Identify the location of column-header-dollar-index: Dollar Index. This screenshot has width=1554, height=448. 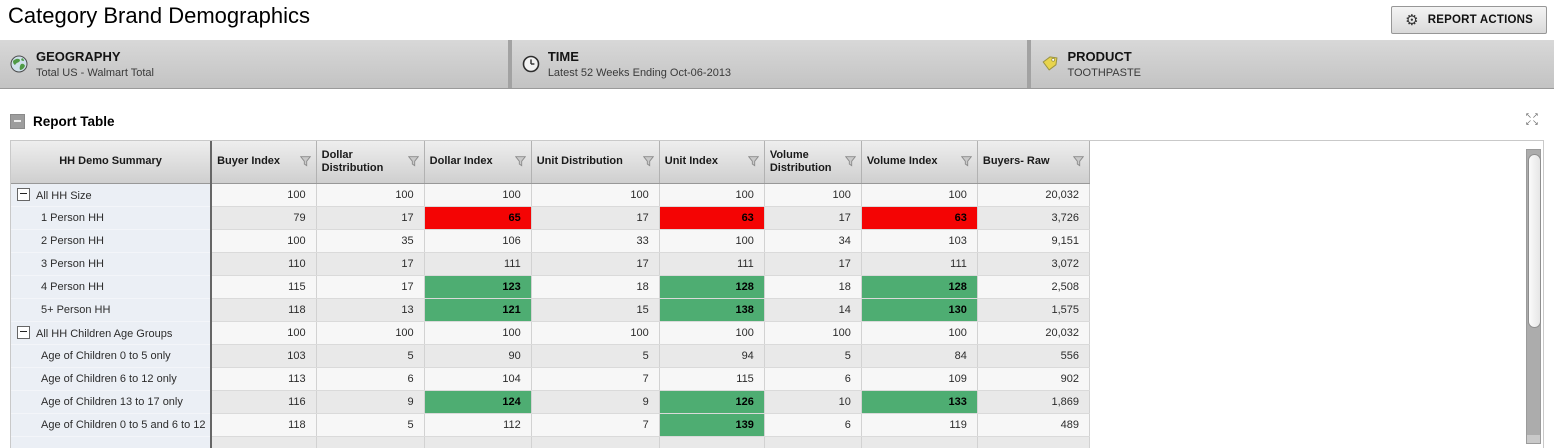
(478, 162).